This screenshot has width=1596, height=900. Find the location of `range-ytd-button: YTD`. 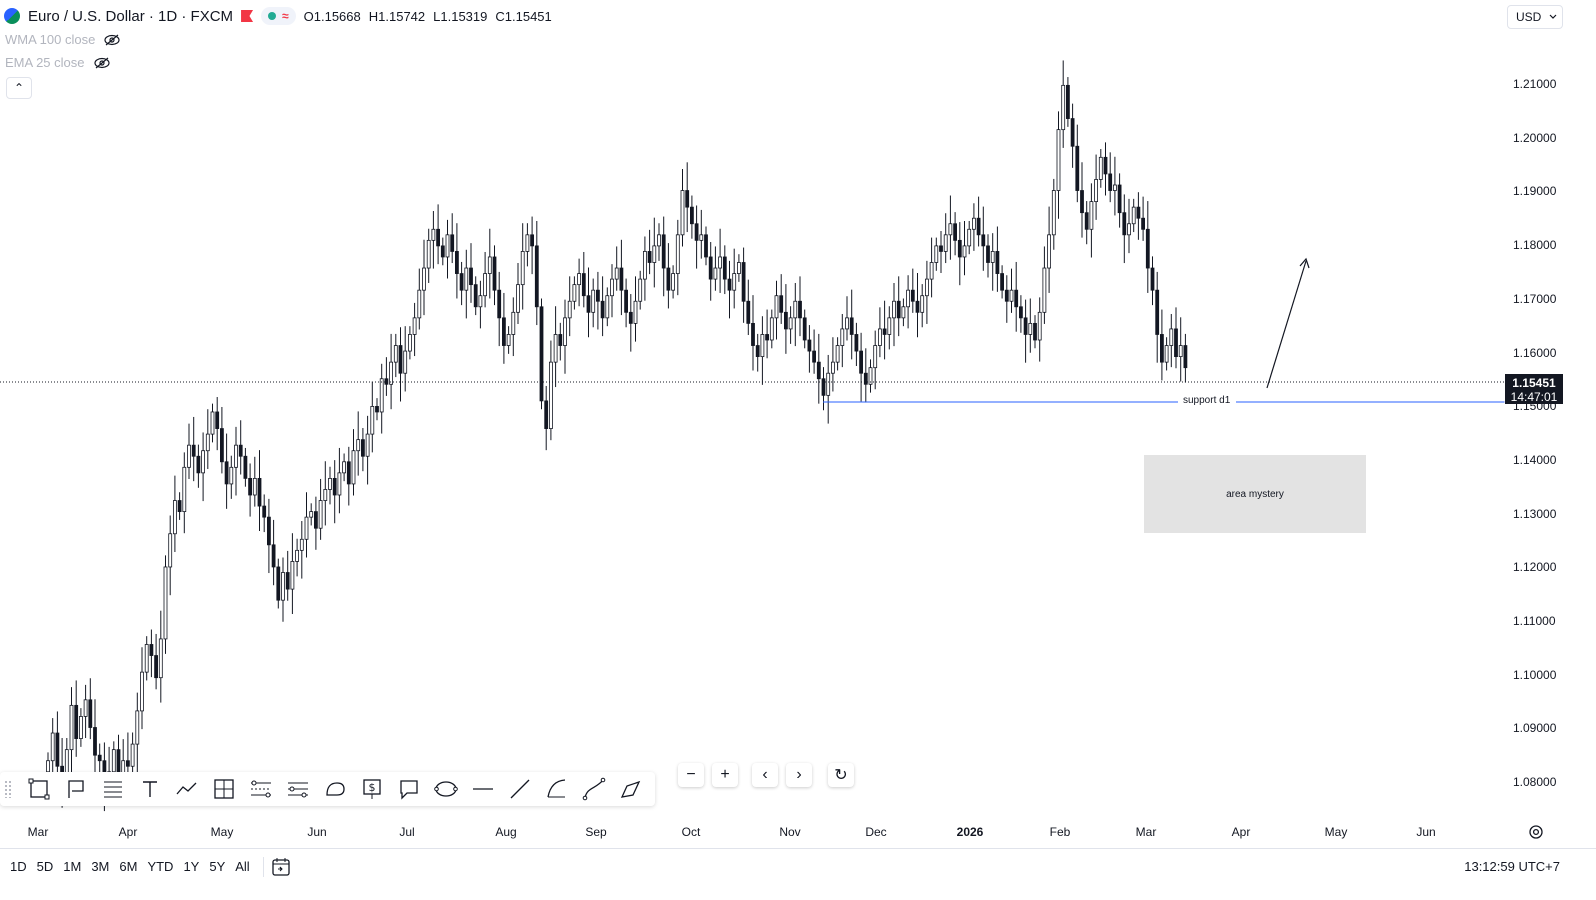

range-ytd-button: YTD is located at coordinates (160, 866).